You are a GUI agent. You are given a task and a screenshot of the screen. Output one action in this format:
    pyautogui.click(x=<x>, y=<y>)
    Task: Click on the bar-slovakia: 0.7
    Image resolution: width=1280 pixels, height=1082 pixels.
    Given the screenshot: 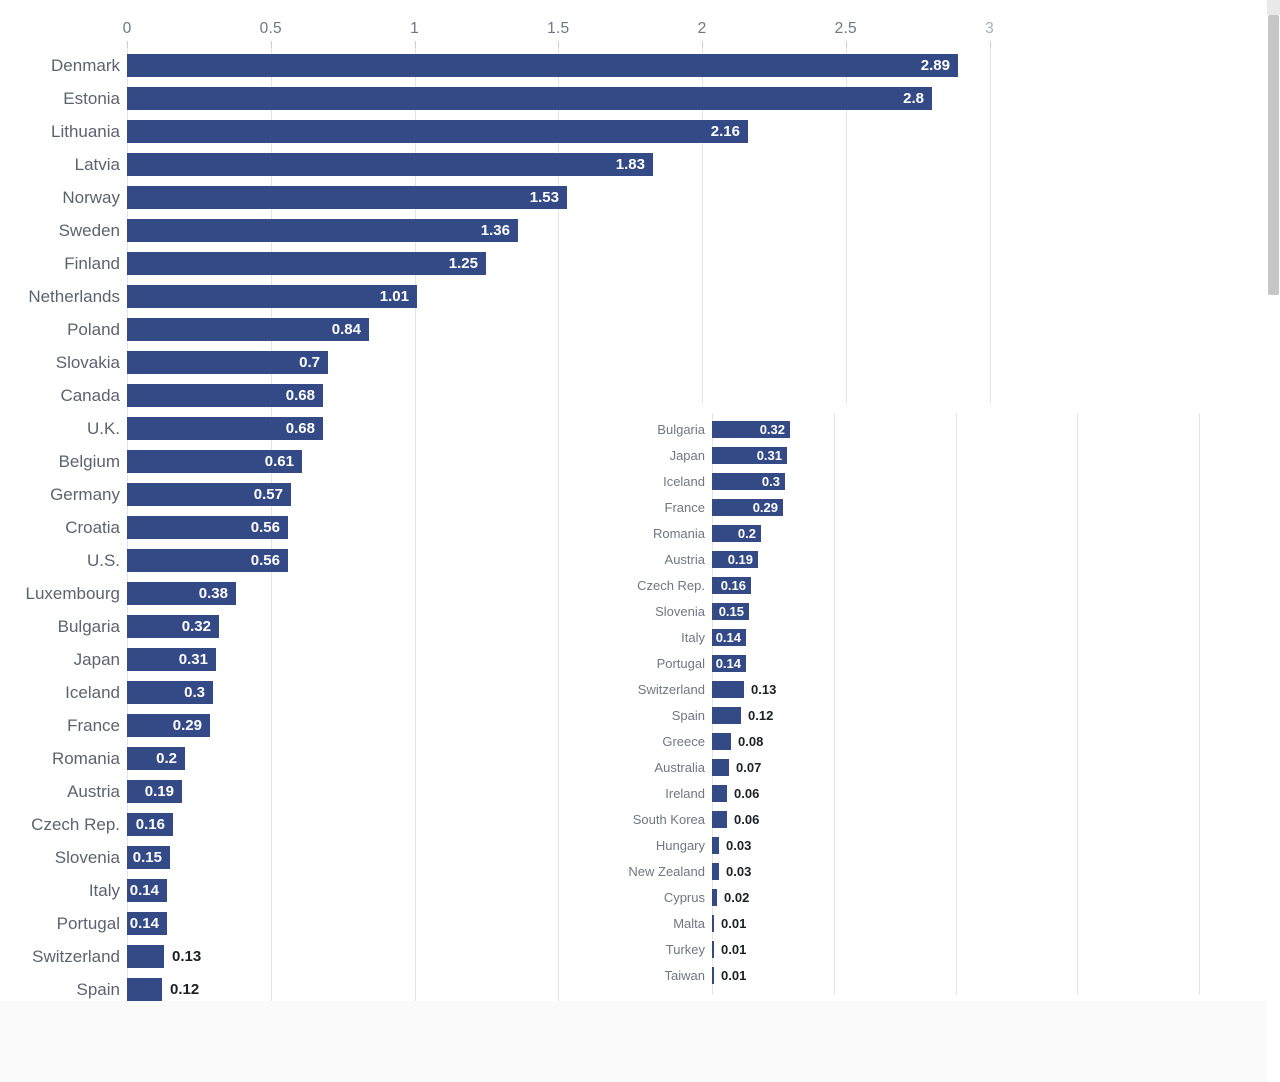 What is the action you would take?
    pyautogui.click(x=227, y=362)
    